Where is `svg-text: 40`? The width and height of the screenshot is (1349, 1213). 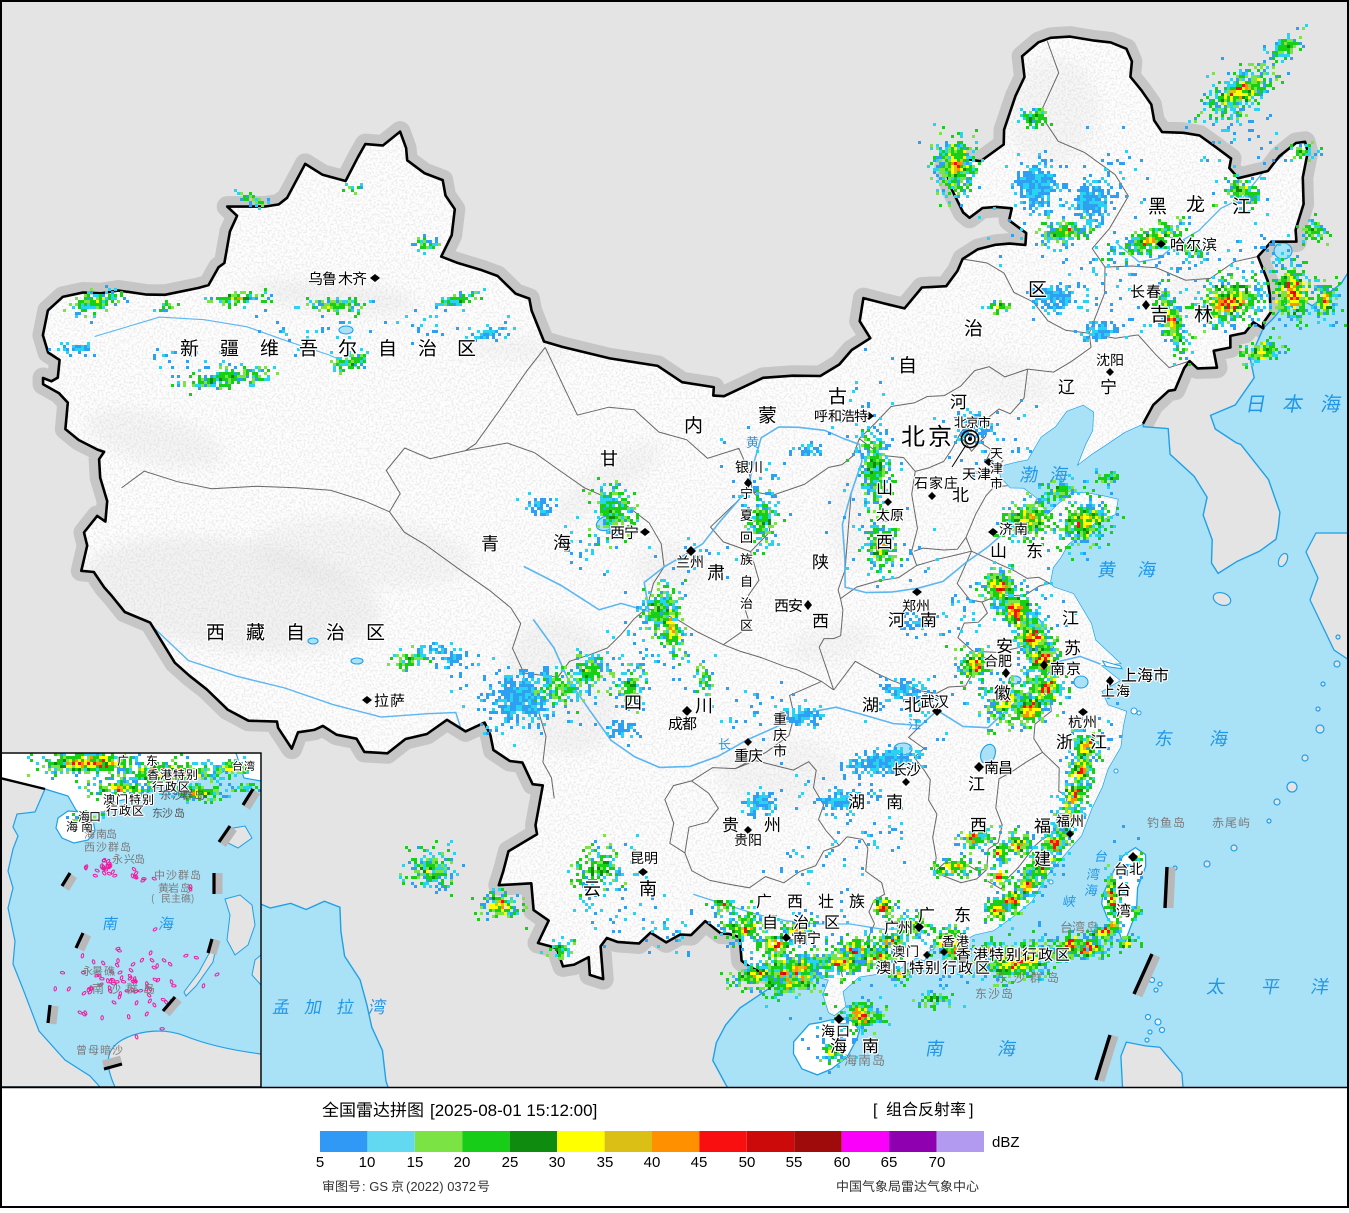
svg-text: 40 is located at coordinates (652, 1162).